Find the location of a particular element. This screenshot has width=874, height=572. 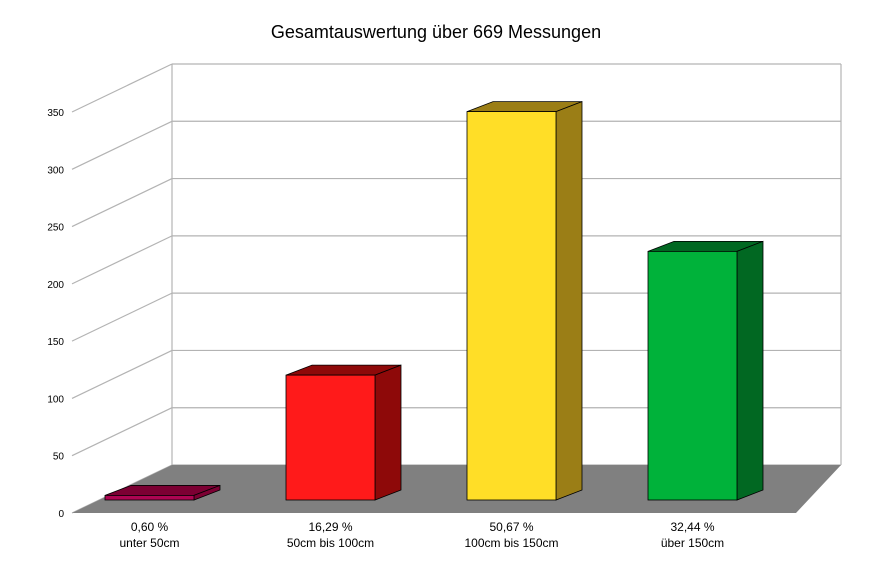

x-tick-label: 0,60 % is located at coordinates (150, 527).